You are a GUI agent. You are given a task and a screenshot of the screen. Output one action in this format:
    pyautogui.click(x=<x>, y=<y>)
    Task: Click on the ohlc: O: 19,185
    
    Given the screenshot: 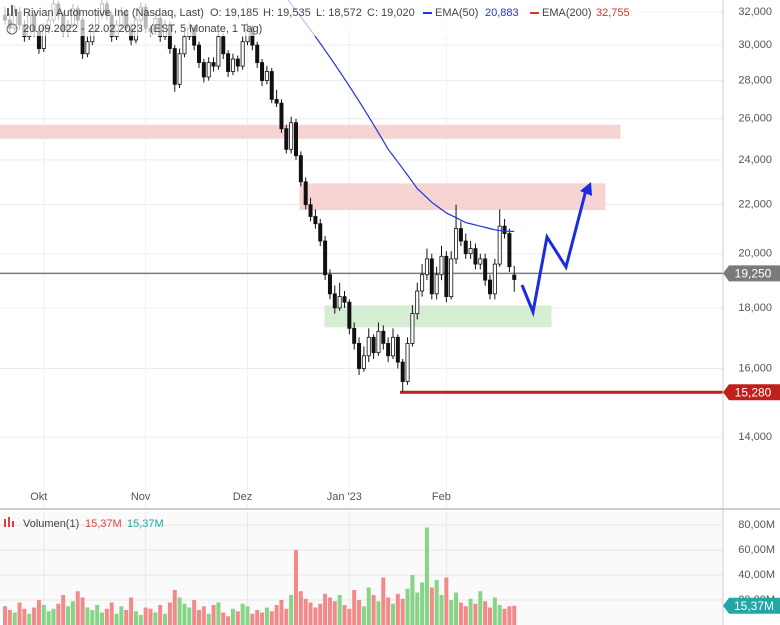 What is the action you would take?
    pyautogui.click(x=234, y=13)
    